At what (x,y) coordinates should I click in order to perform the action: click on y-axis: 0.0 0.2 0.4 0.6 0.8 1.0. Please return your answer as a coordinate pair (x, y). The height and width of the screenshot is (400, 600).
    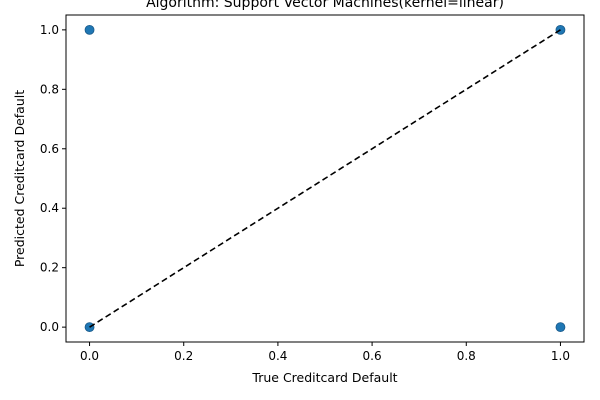
    Looking at the image, I should click on (53, 178).